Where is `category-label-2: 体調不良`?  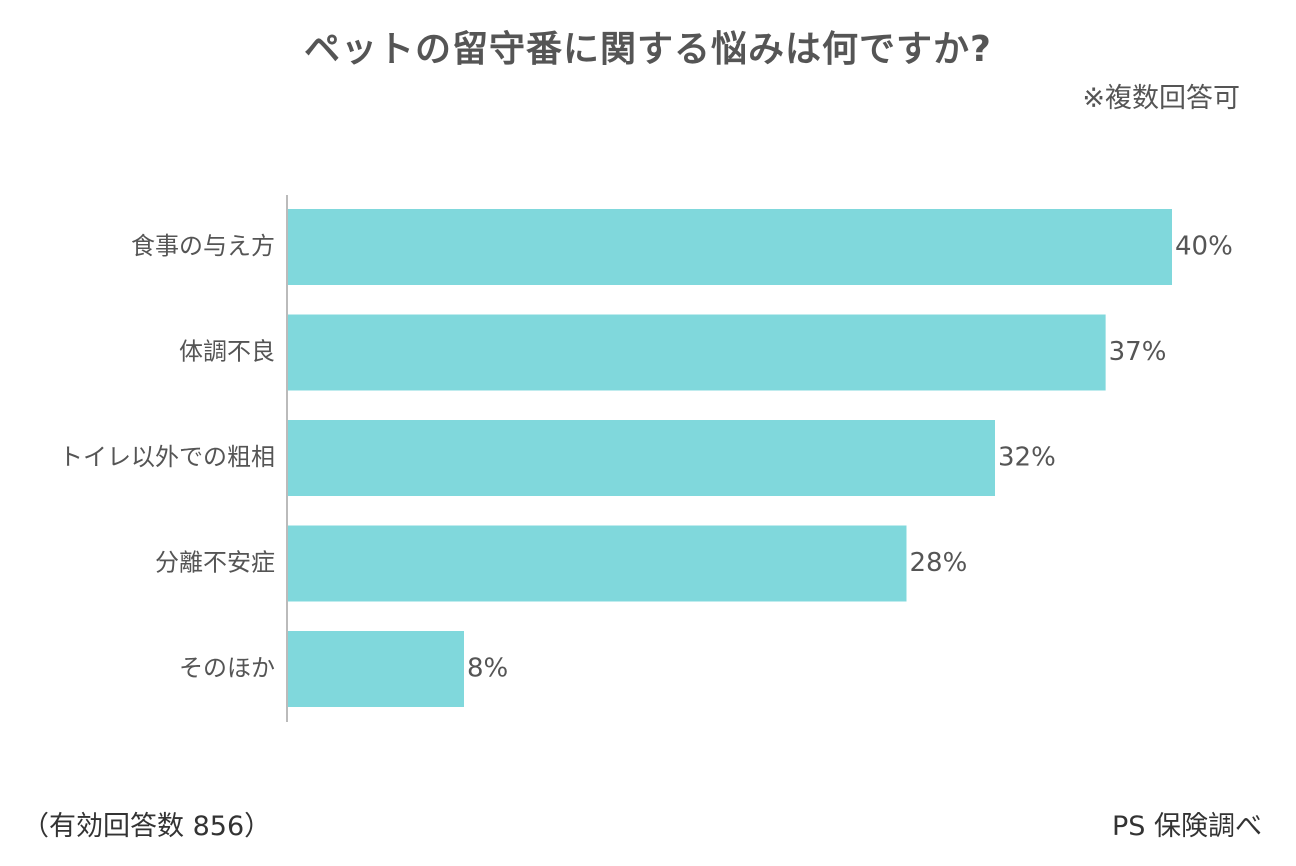 category-label-2: 体調不良 is located at coordinates (227, 352).